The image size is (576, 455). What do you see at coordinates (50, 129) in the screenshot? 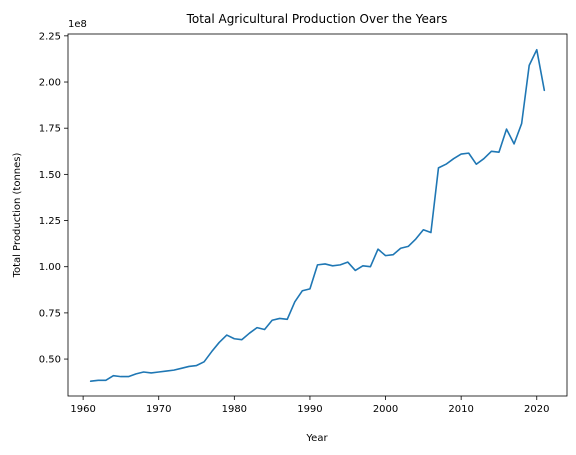
I see `y-tick-label: 1.75` at bounding box center [50, 129].